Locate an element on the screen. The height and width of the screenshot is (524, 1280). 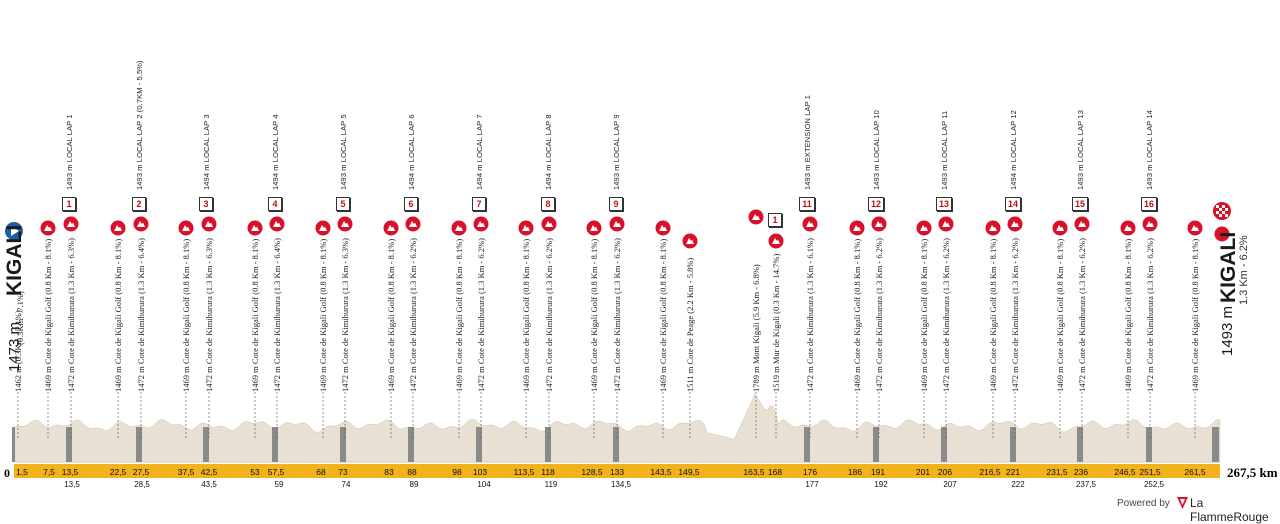
lap-badge: 13 is located at coordinates (944, 204).